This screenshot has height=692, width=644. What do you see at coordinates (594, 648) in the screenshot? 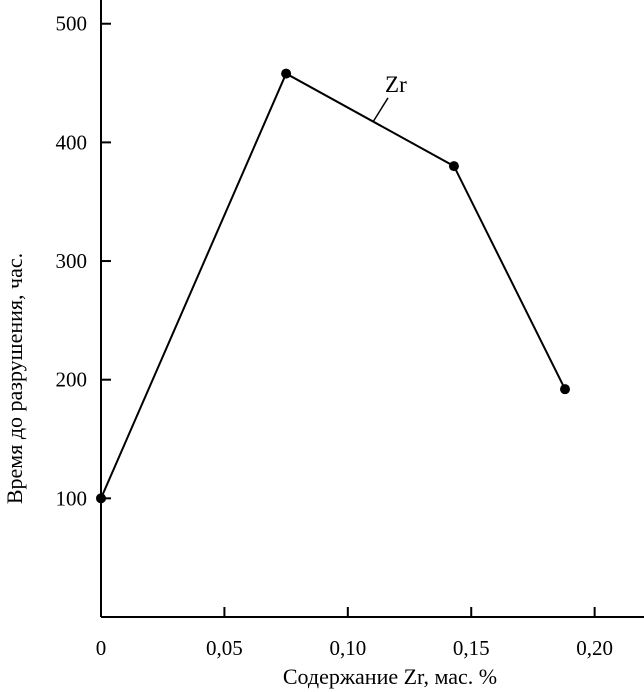
I see `x-tick-label: 0,20` at bounding box center [594, 648].